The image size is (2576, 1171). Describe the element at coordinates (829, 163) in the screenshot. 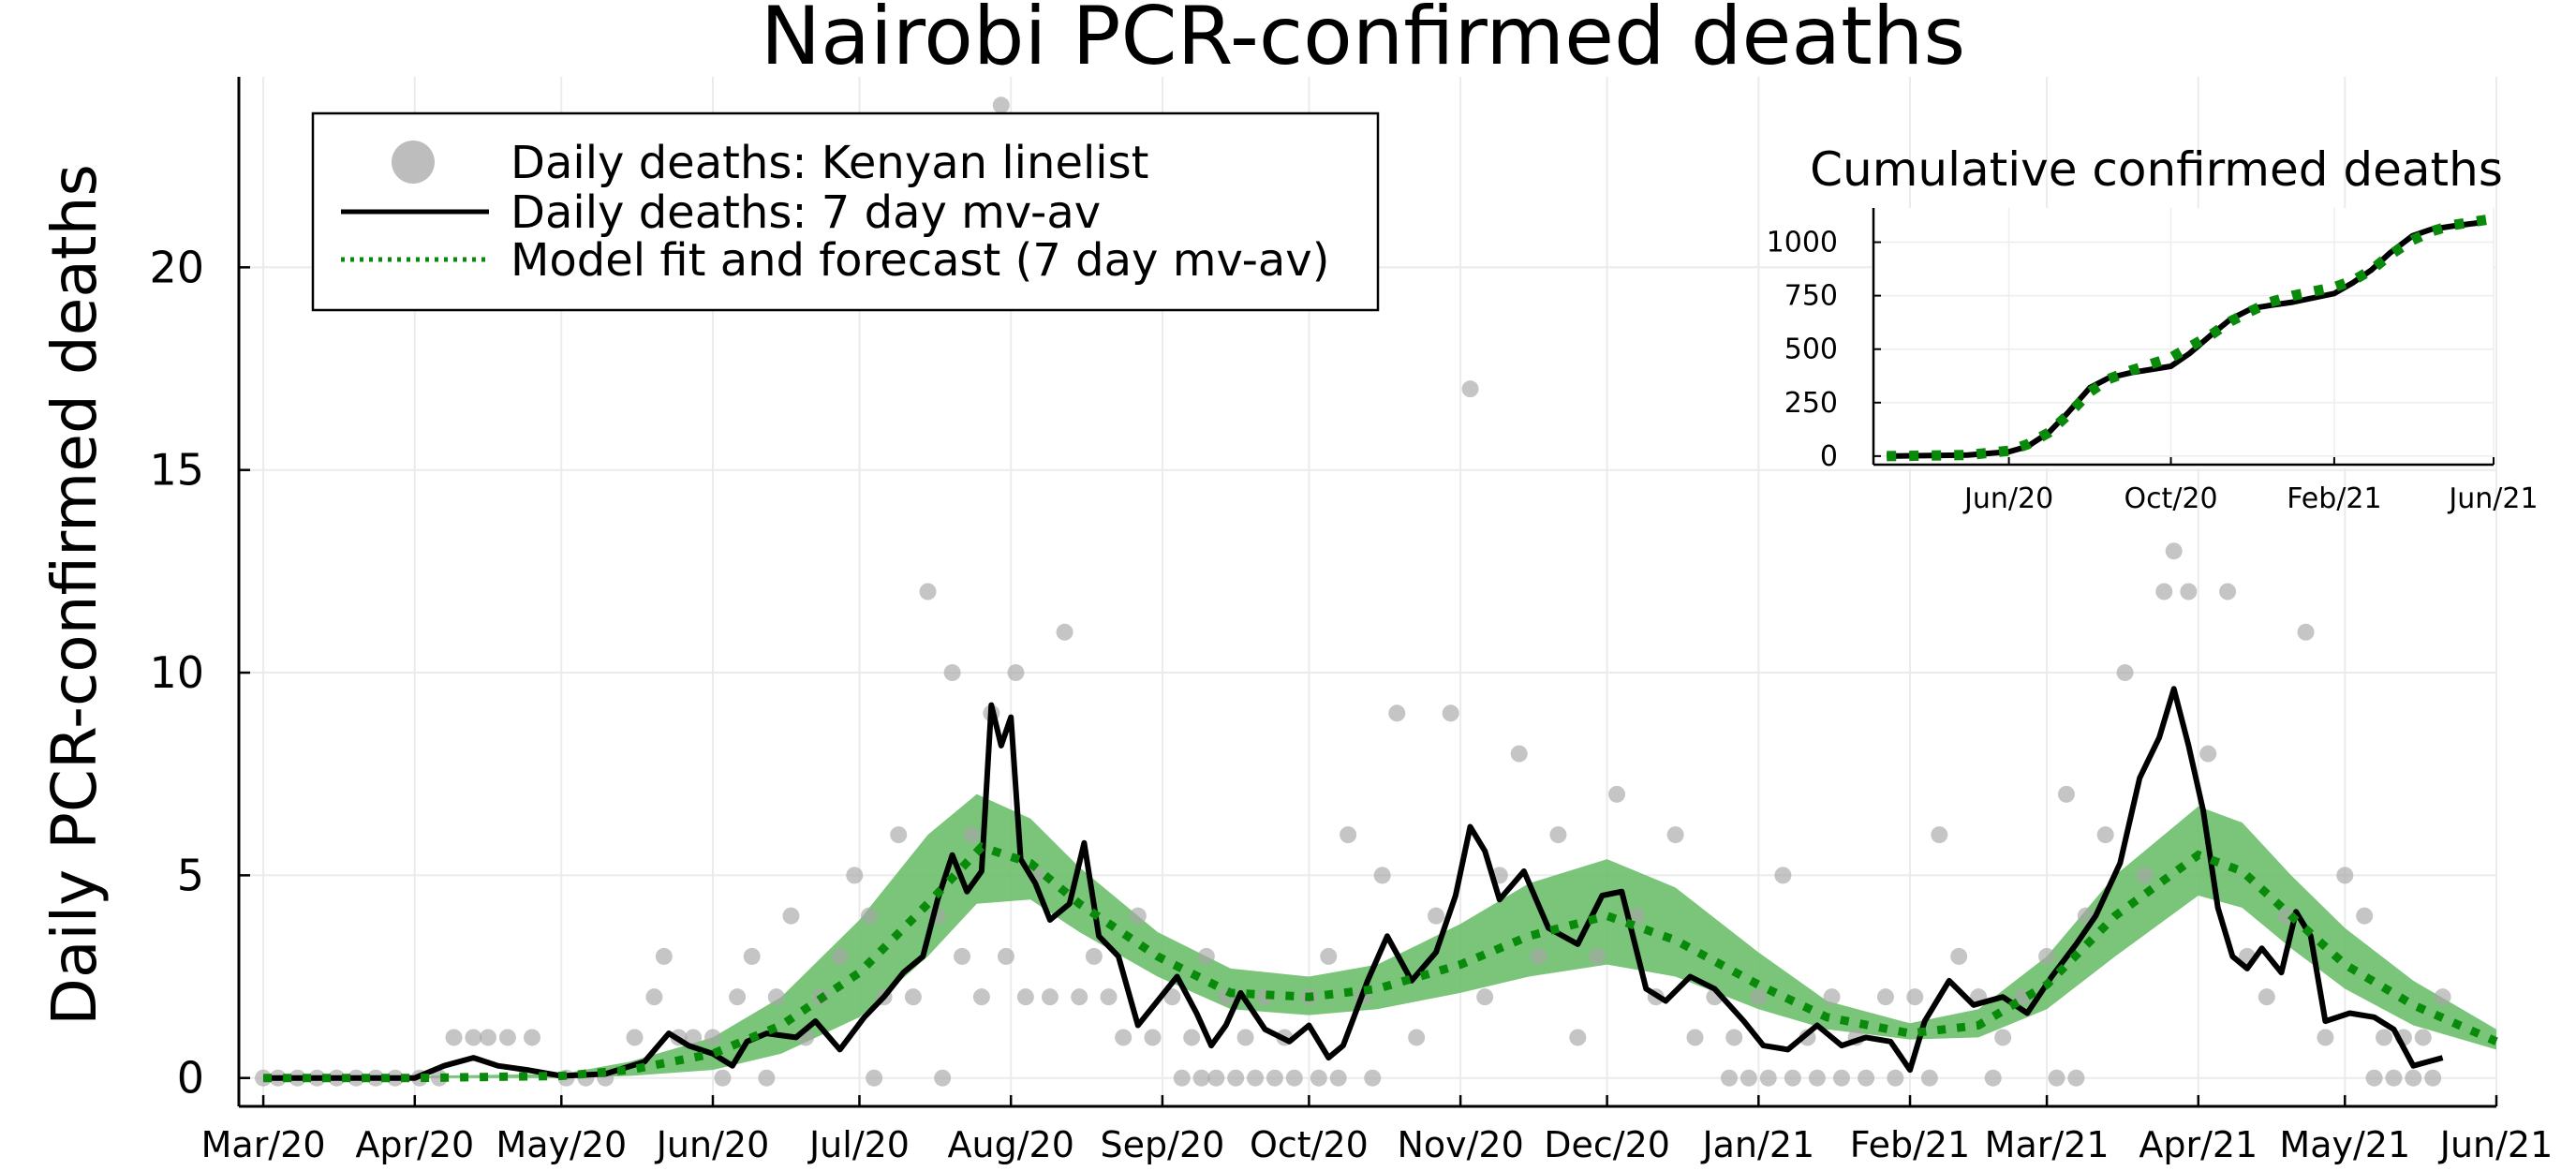

I see `legend-label-linelist: Daily deaths: Kenyan linelist` at that location.